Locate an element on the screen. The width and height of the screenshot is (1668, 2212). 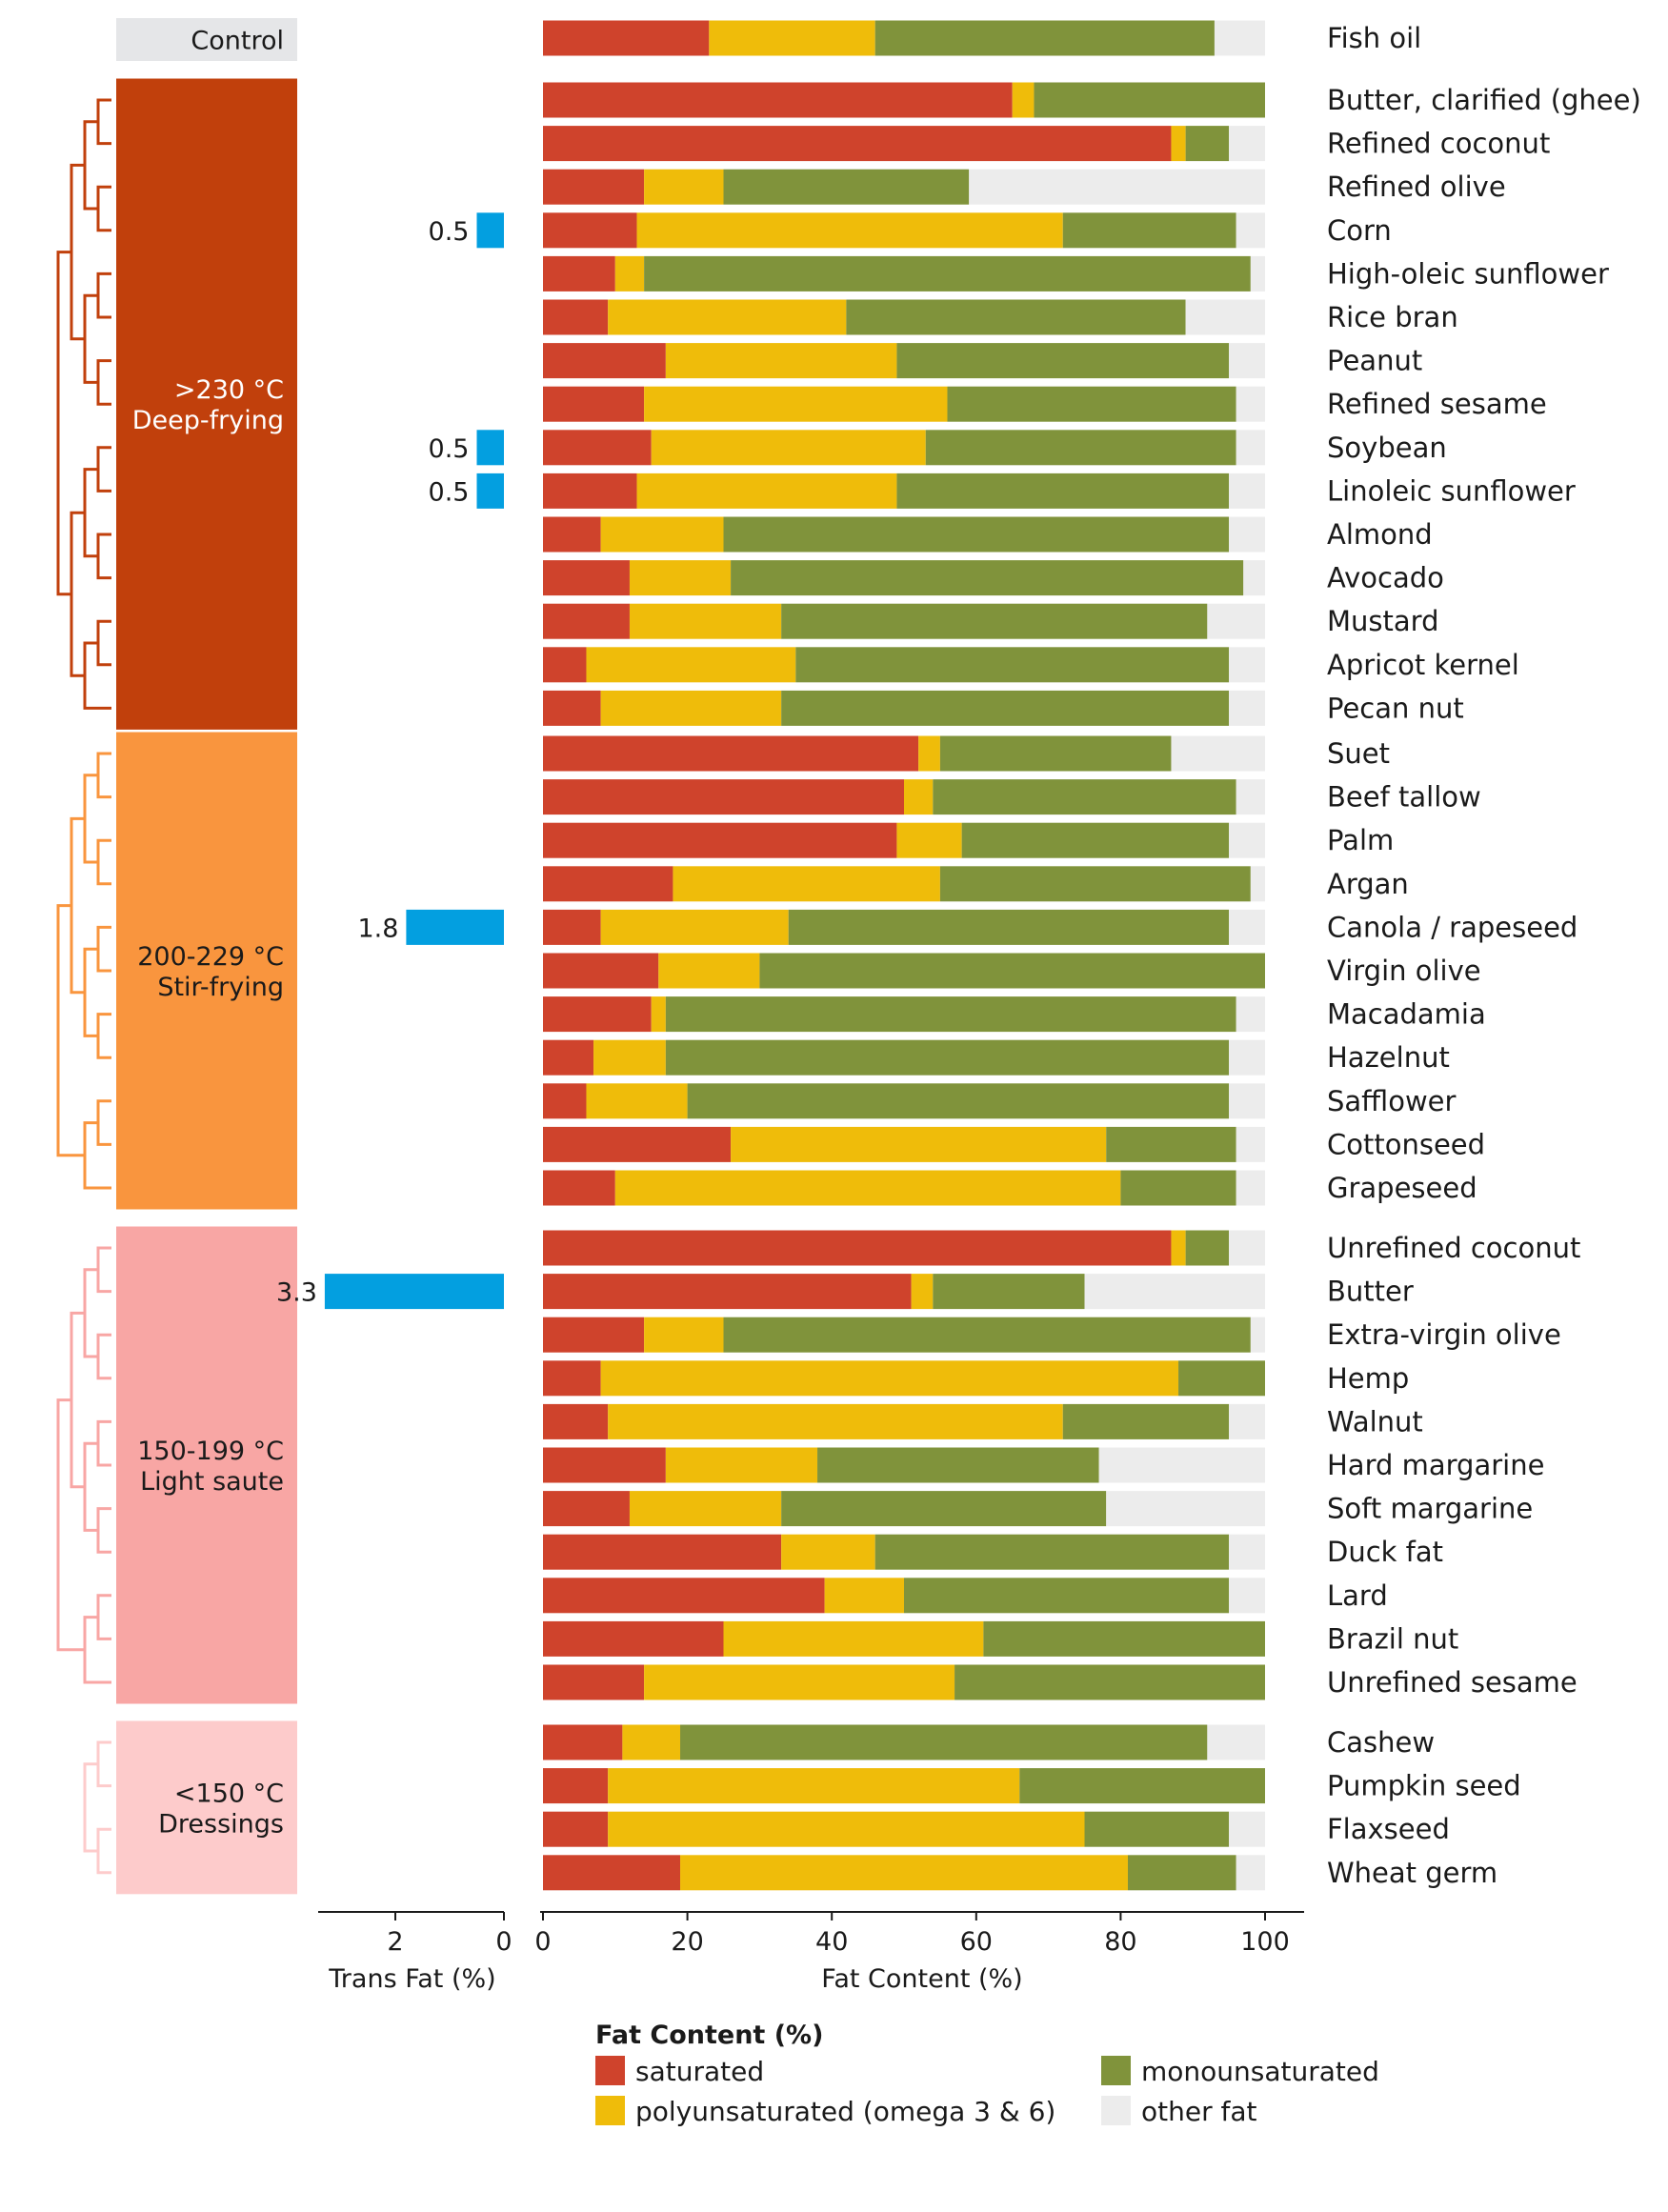
oil-label: Peanut is located at coordinates (1374, 361).